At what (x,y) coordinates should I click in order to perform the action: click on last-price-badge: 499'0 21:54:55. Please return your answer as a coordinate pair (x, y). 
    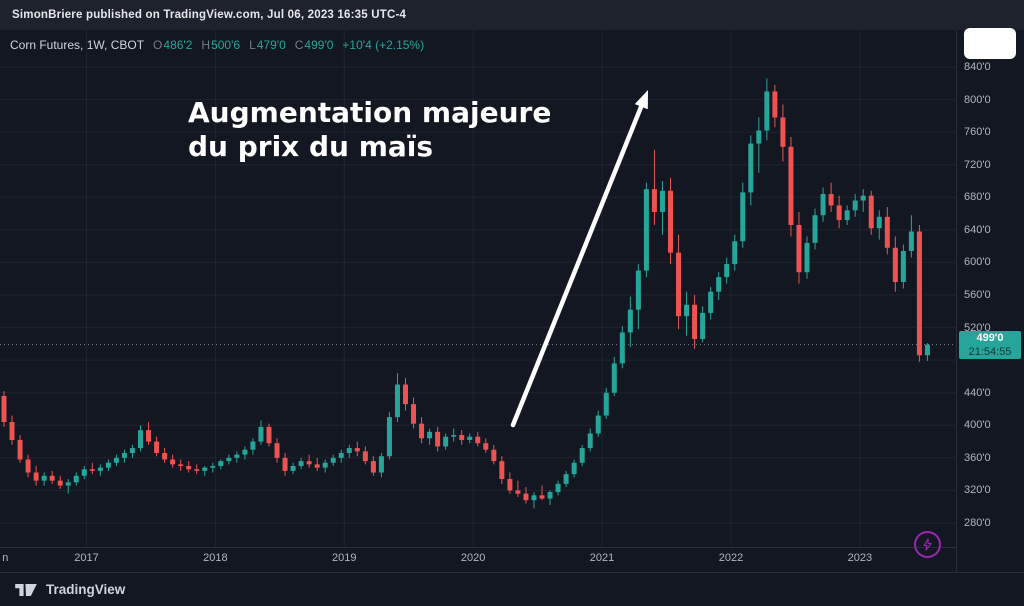
    Looking at the image, I should click on (990, 344).